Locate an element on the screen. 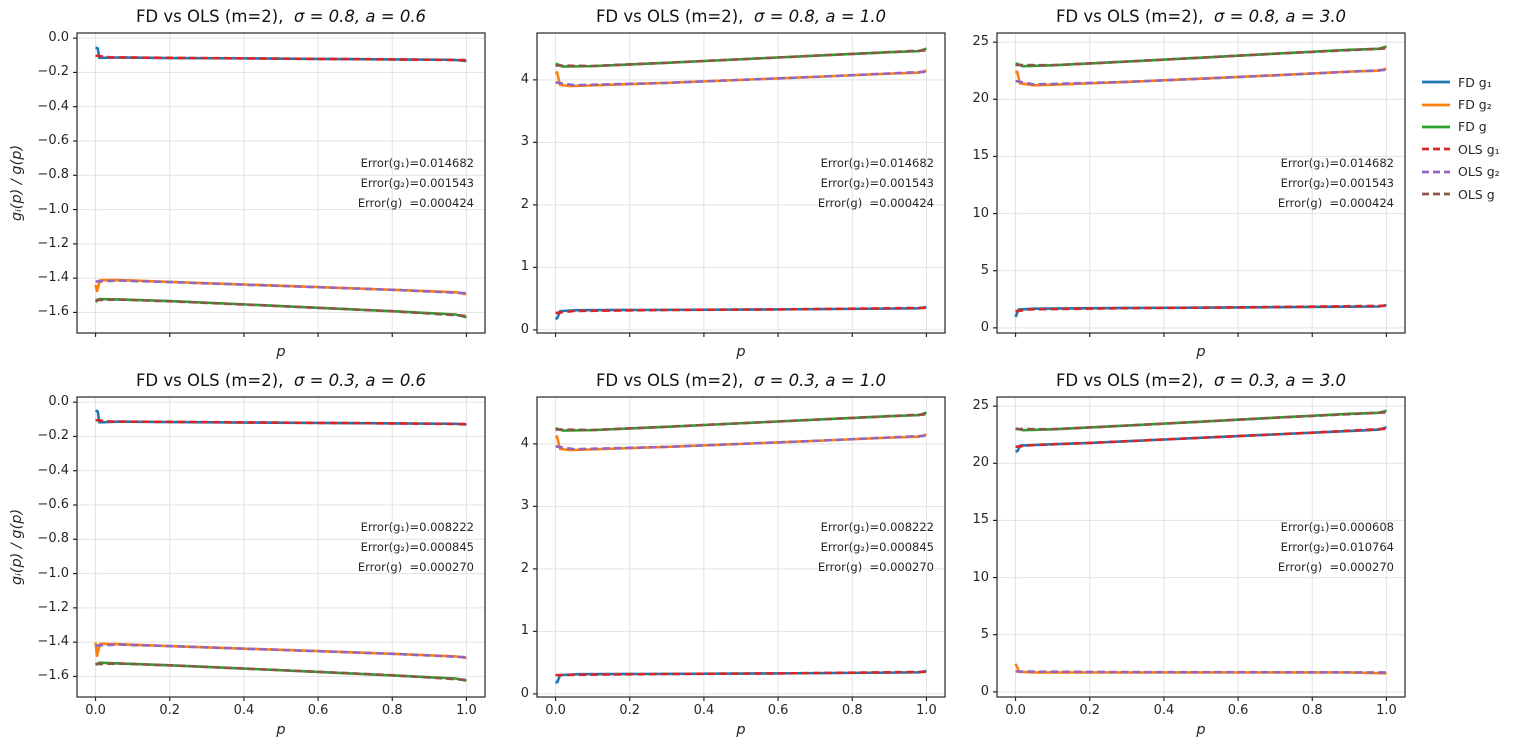 This screenshot has height=750, width=1514. x-tick-label: 0.8 is located at coordinates (392, 710).